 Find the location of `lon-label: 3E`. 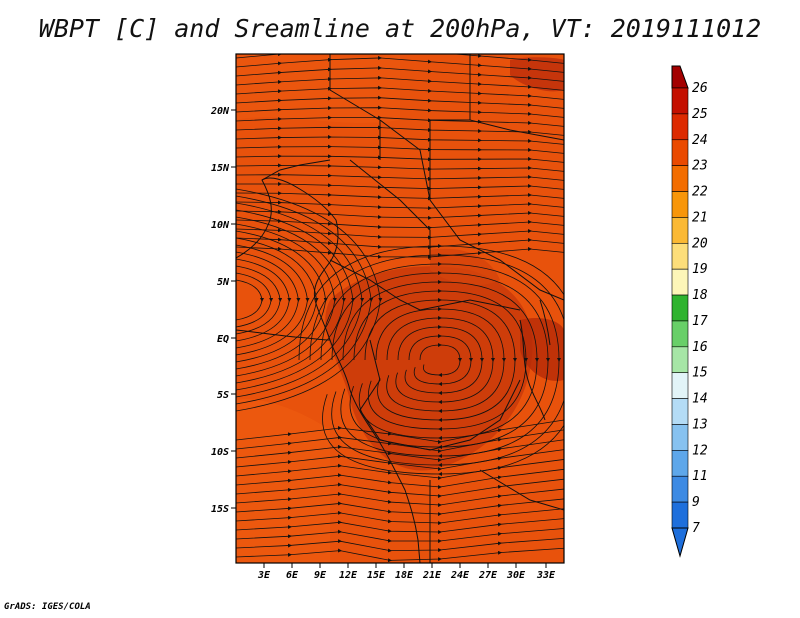

lon-label: 3E is located at coordinates (264, 575).